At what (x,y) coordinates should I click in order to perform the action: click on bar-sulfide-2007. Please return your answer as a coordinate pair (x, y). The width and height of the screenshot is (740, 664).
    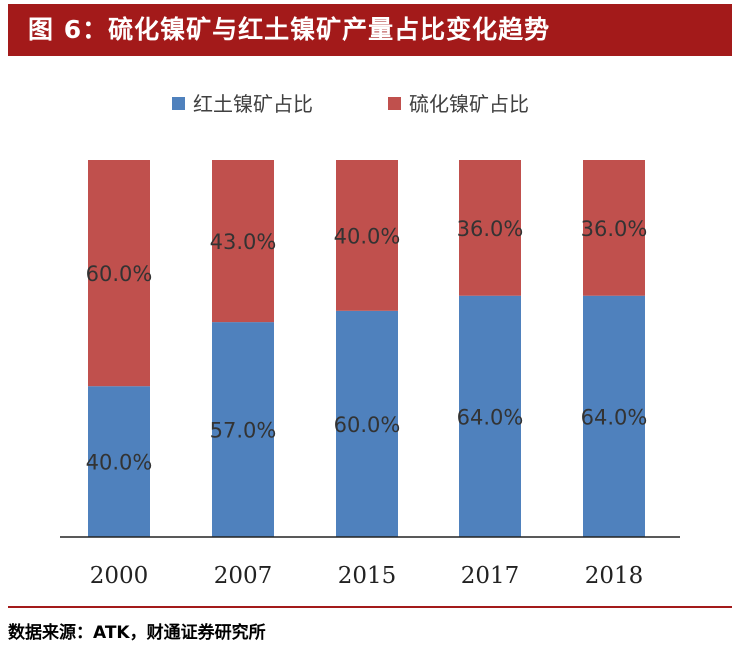
    Looking at the image, I should click on (243, 241).